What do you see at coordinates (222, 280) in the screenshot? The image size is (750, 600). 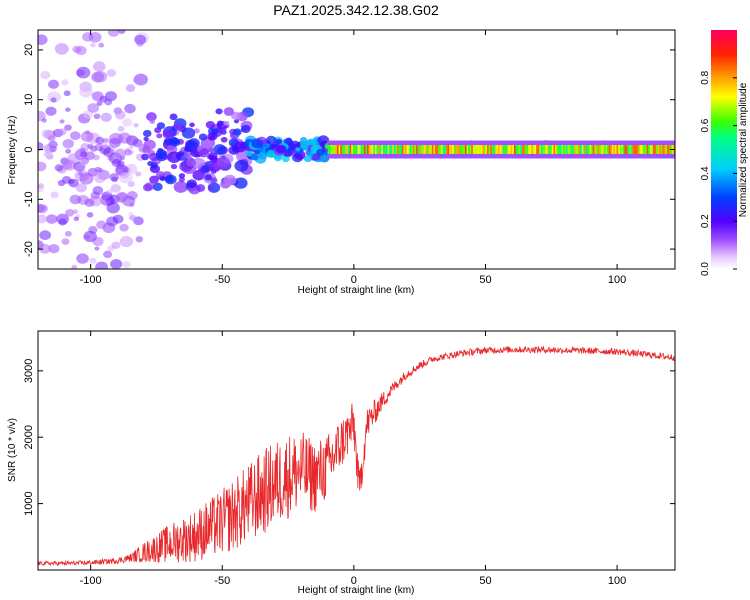 I see `x-tick-label: -50` at bounding box center [222, 280].